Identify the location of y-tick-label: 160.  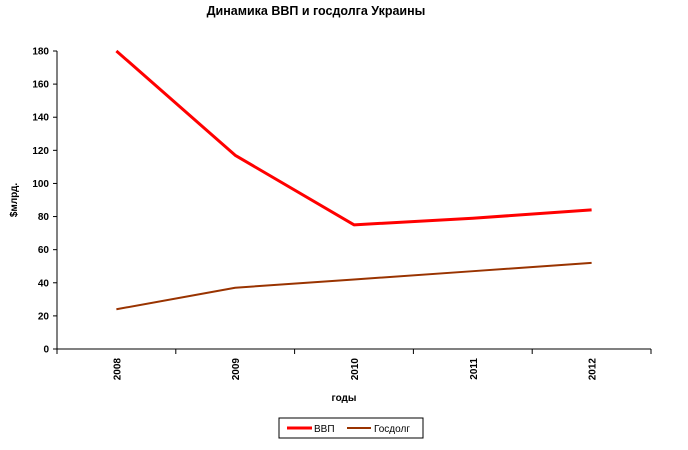
(40, 85).